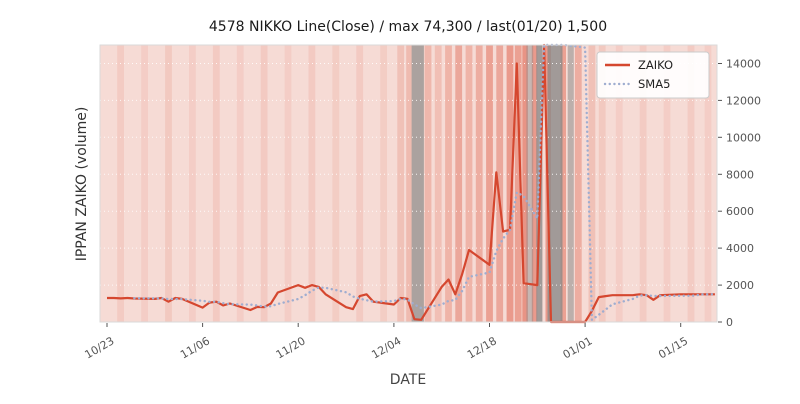  What do you see at coordinates (740, 174) in the screenshot?
I see `y-tick-label: 8000` at bounding box center [740, 174].